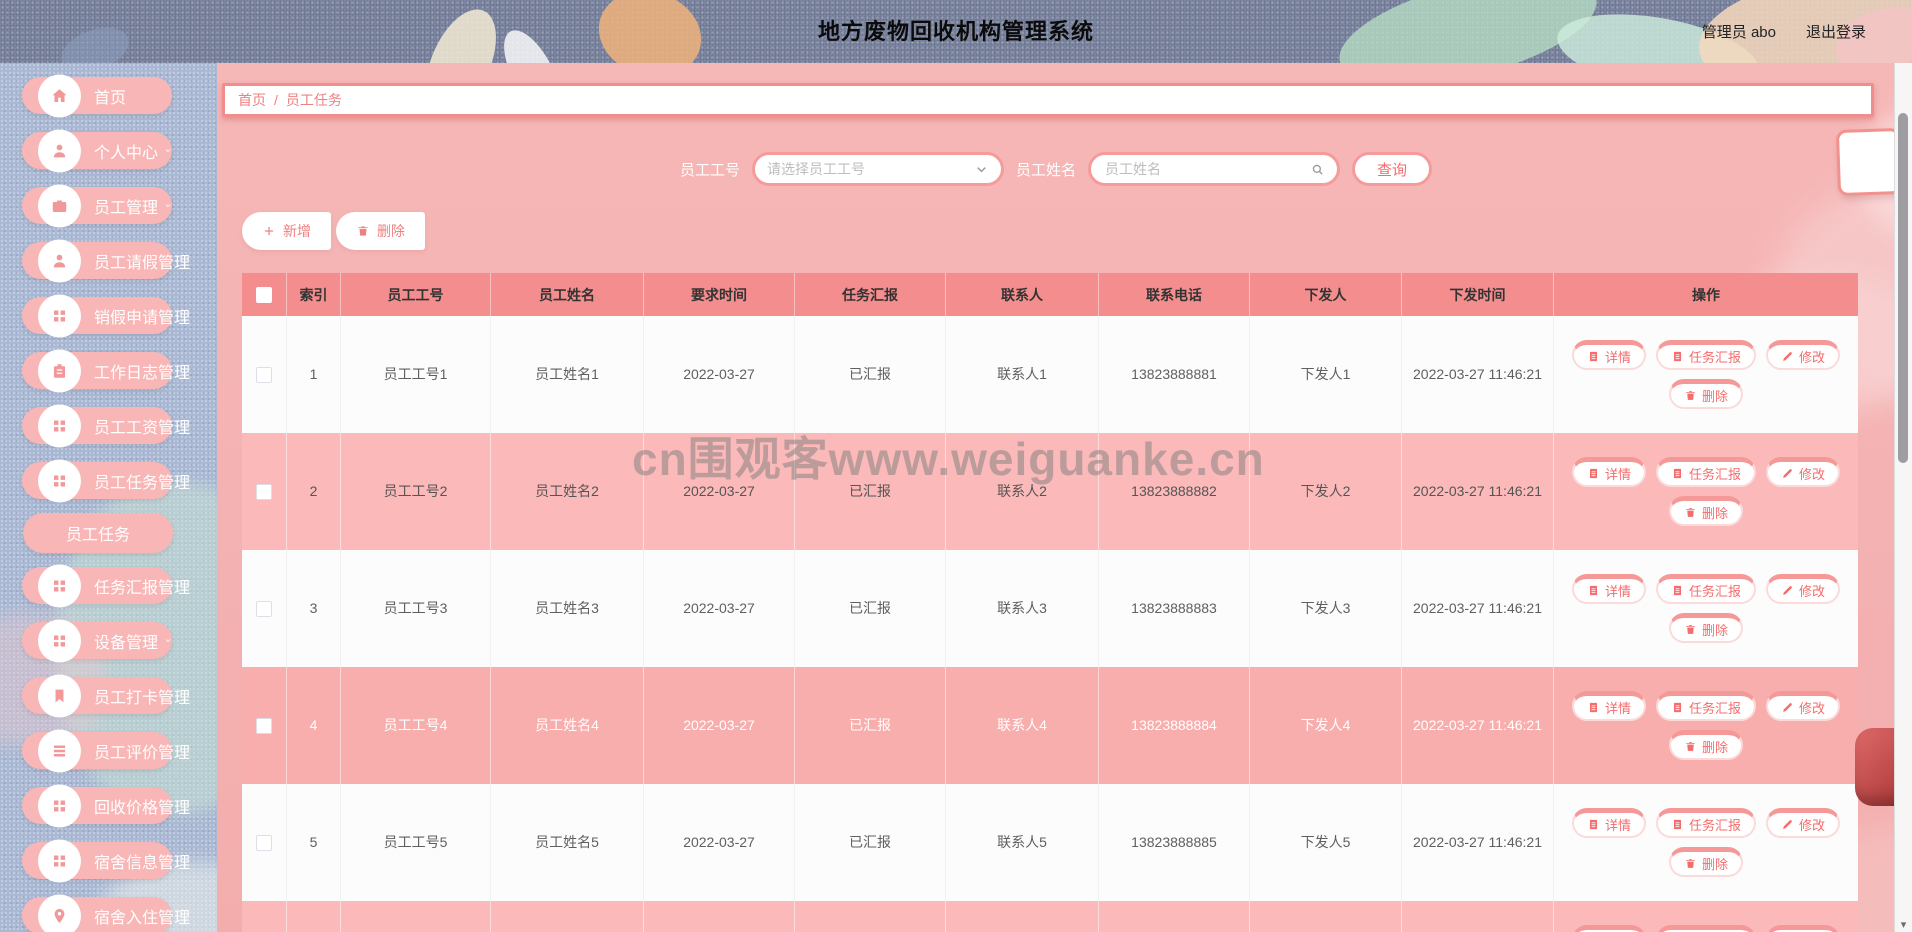 The height and width of the screenshot is (932, 1912). Describe the element at coordinates (106, 480) in the screenshot. I see `sidebar-item: 员工任务管理` at that location.